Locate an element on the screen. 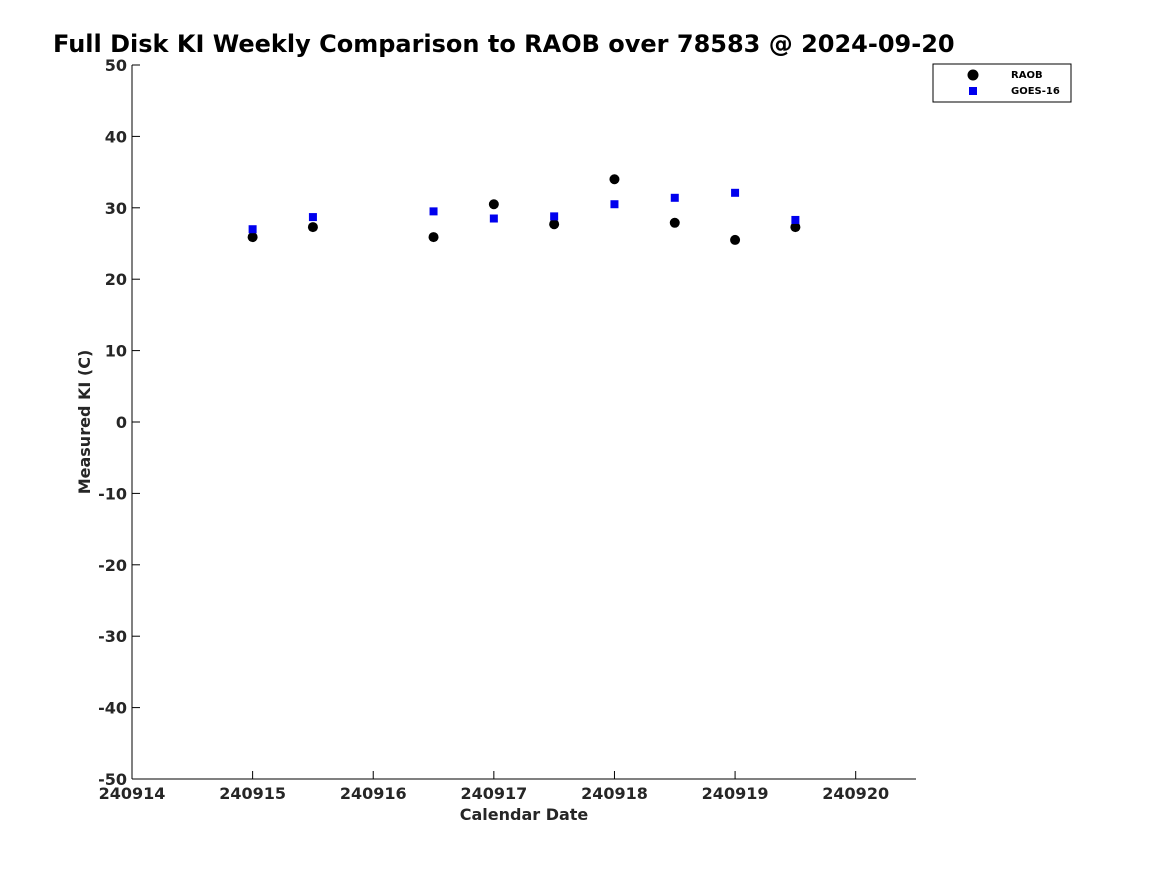 The height and width of the screenshot is (875, 1167). x-tick-label: 240920 is located at coordinates (855, 793).